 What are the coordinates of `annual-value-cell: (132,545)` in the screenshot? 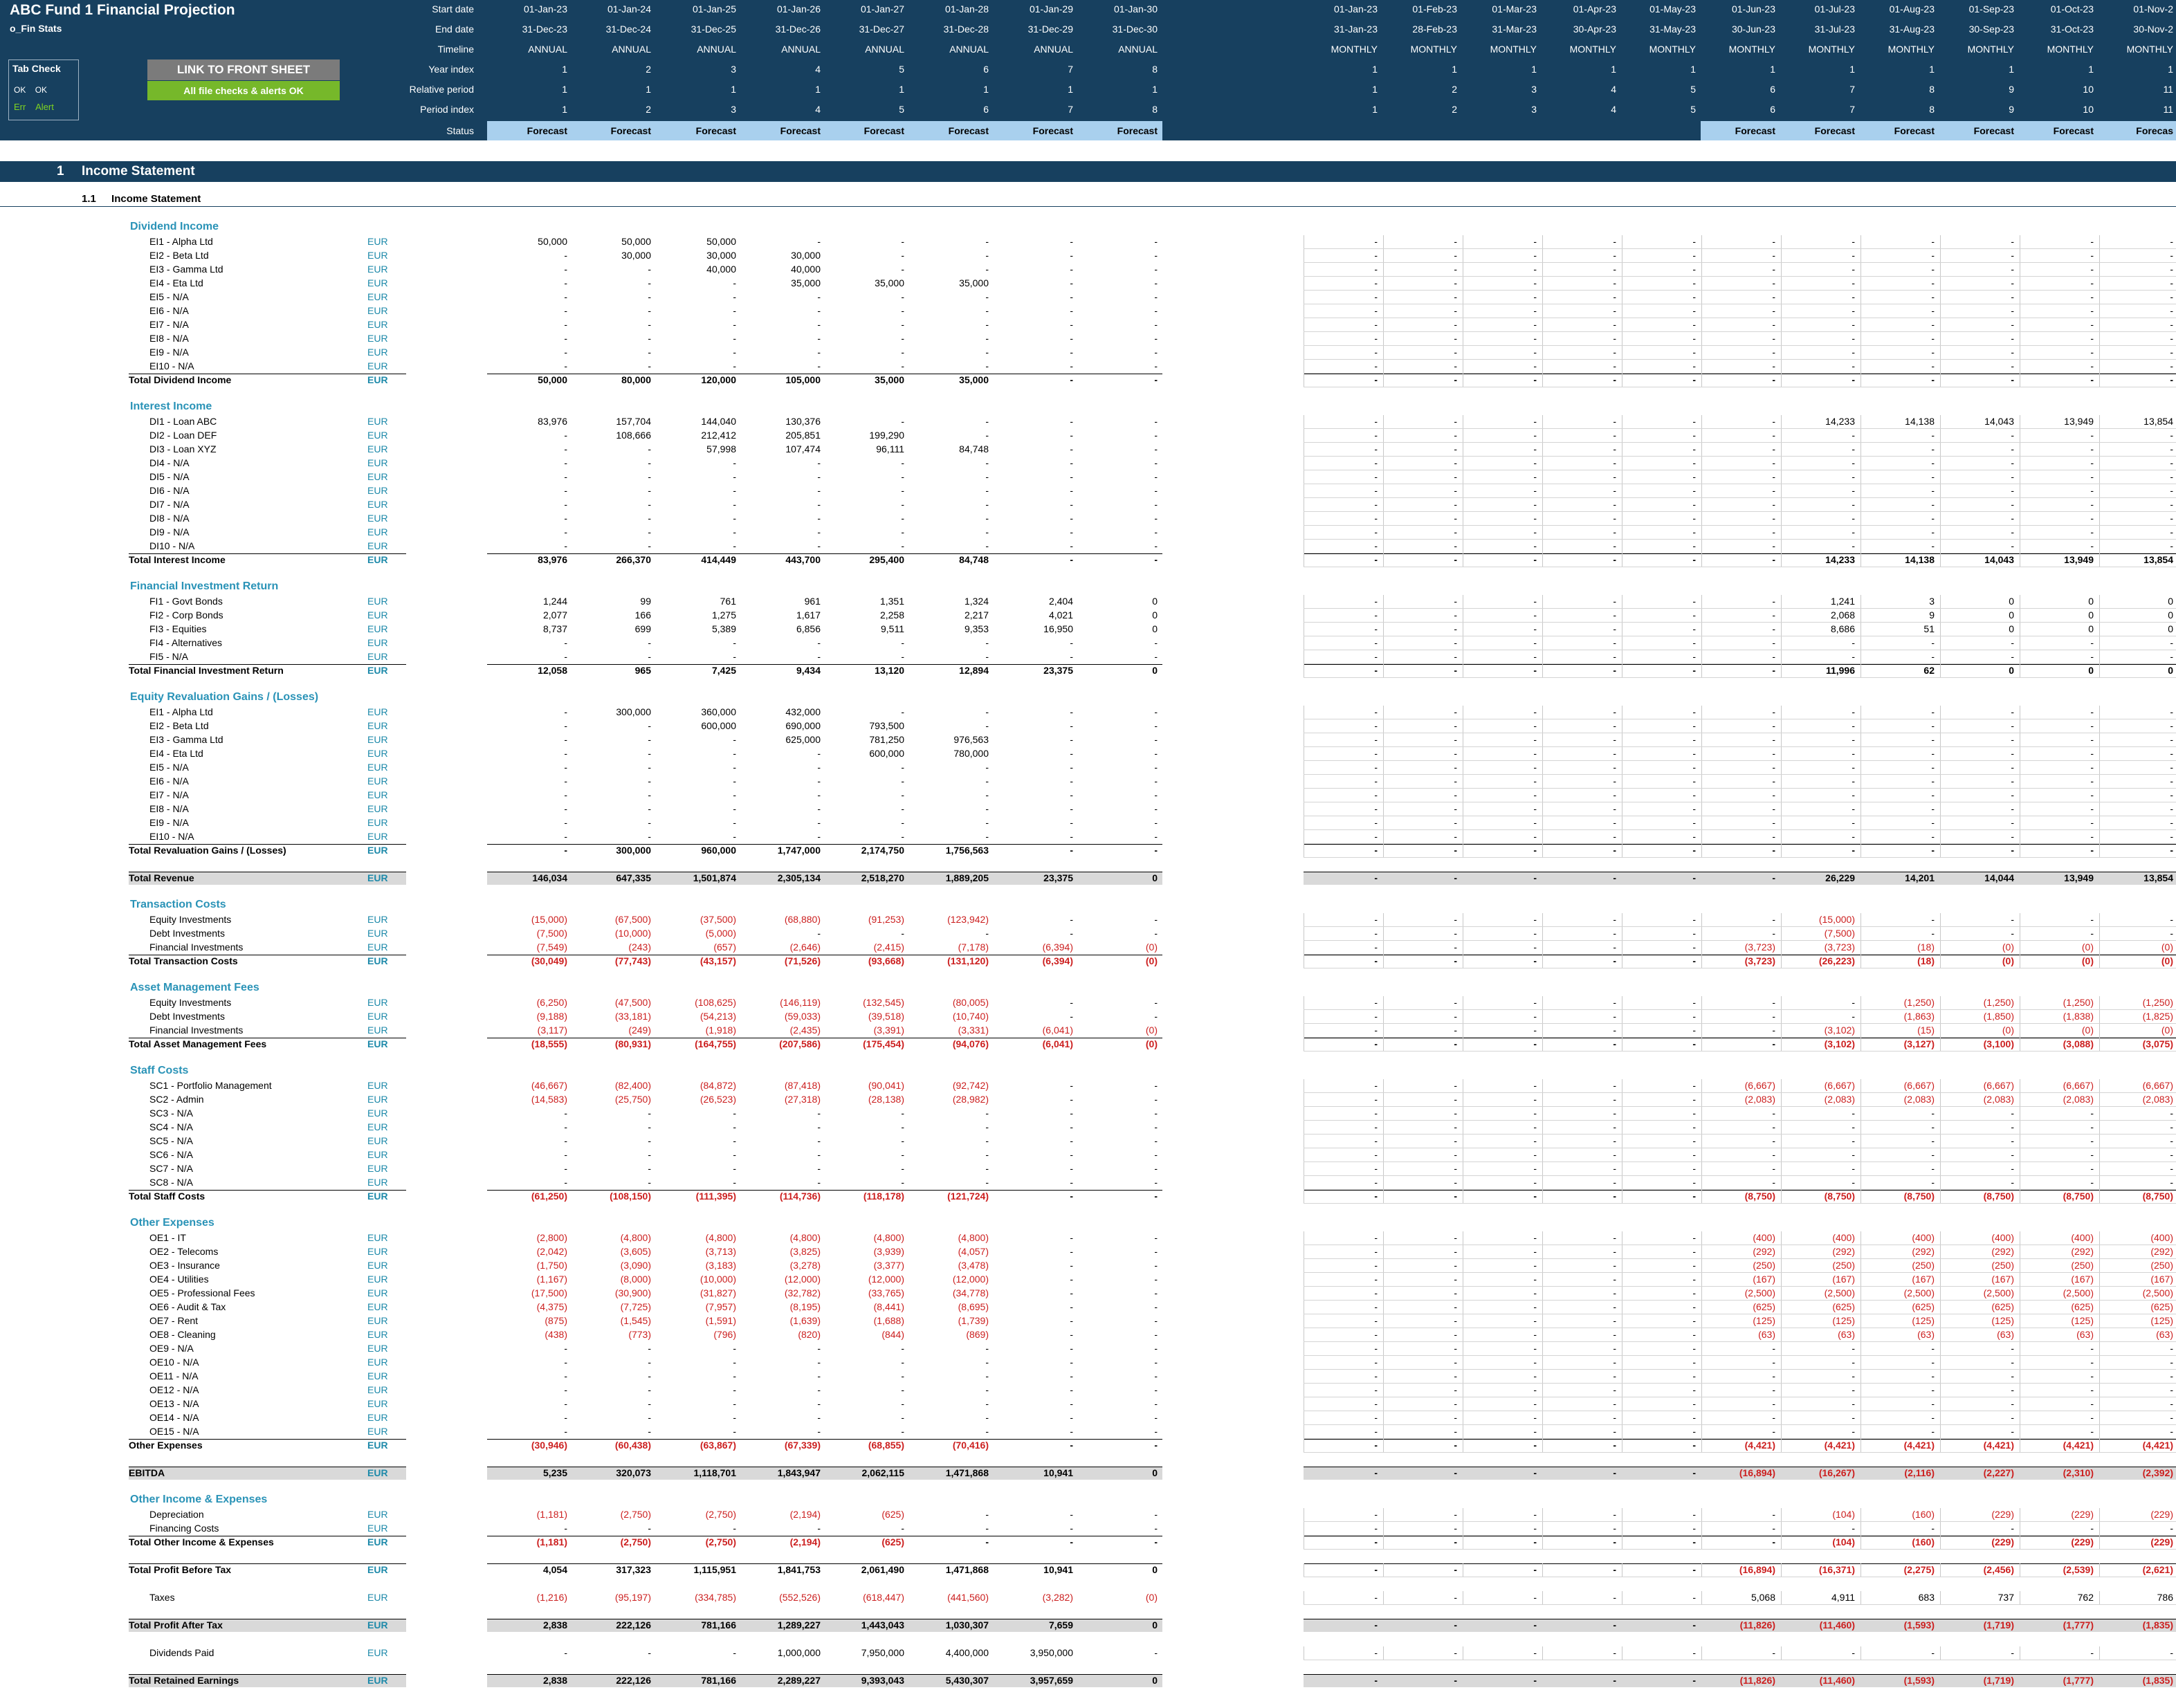 It's located at (883, 1003).